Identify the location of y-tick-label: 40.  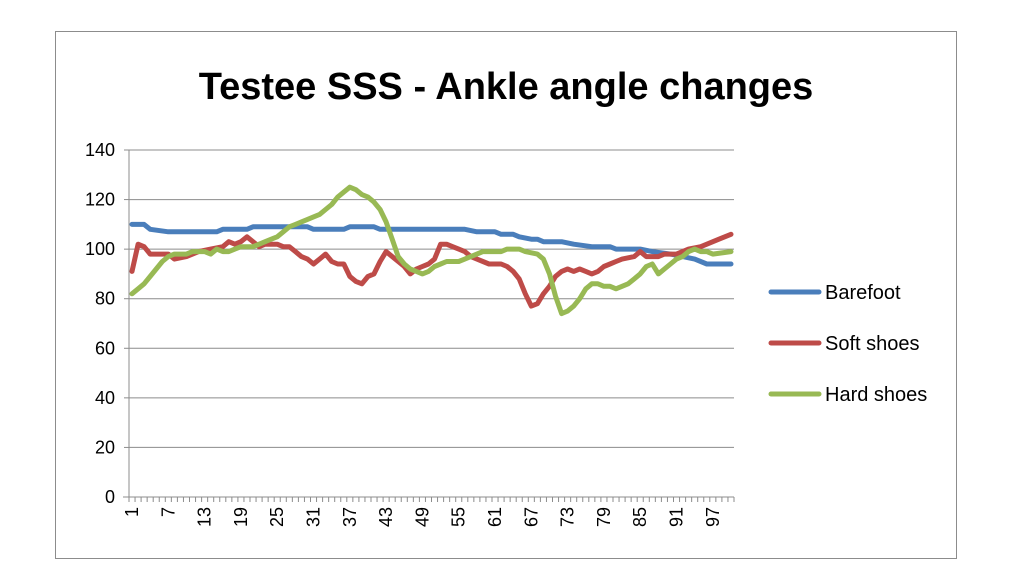
(105, 398).